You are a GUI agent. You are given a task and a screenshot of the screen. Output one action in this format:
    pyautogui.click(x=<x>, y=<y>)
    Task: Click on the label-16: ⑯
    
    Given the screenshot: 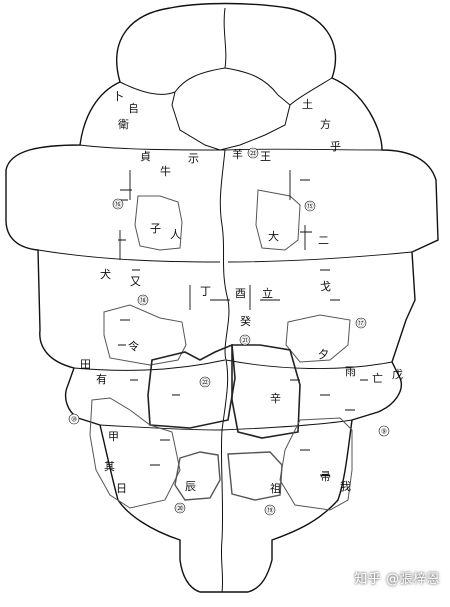 What is the action you would take?
    pyautogui.click(x=118, y=205)
    